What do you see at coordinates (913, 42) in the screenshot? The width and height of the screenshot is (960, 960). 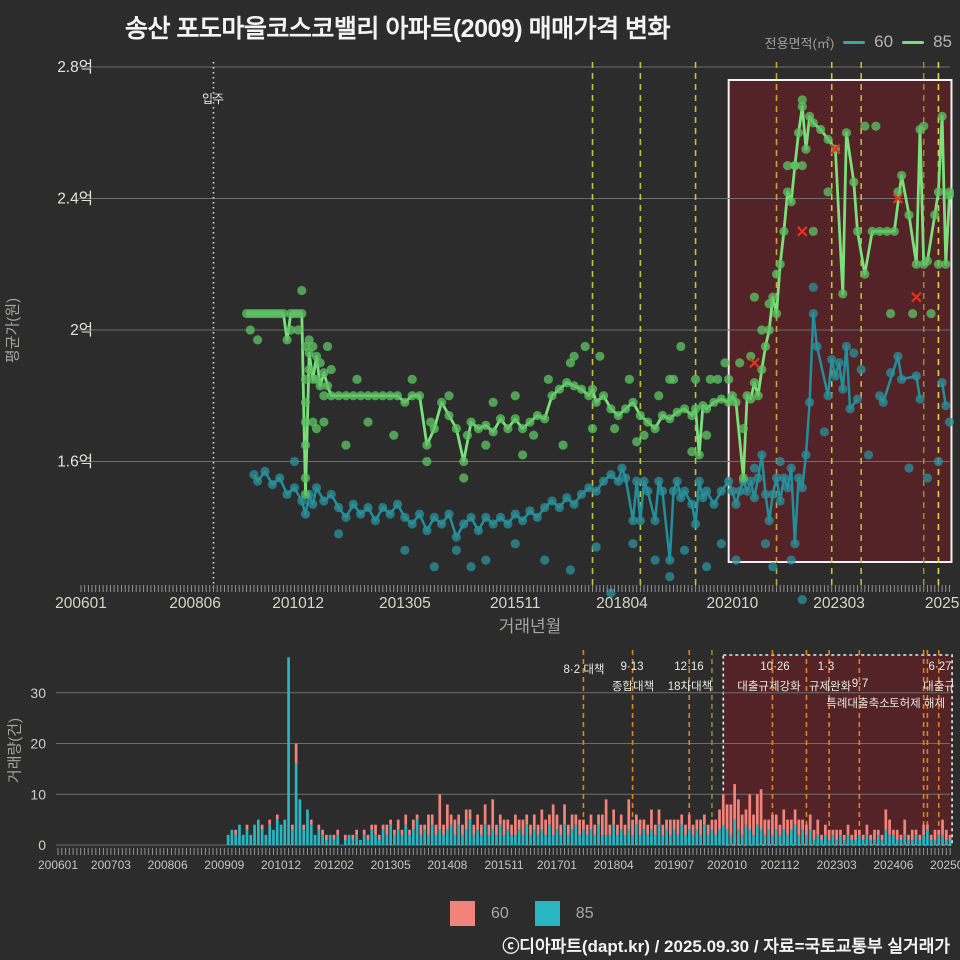 I see `legend-line-85-icon` at bounding box center [913, 42].